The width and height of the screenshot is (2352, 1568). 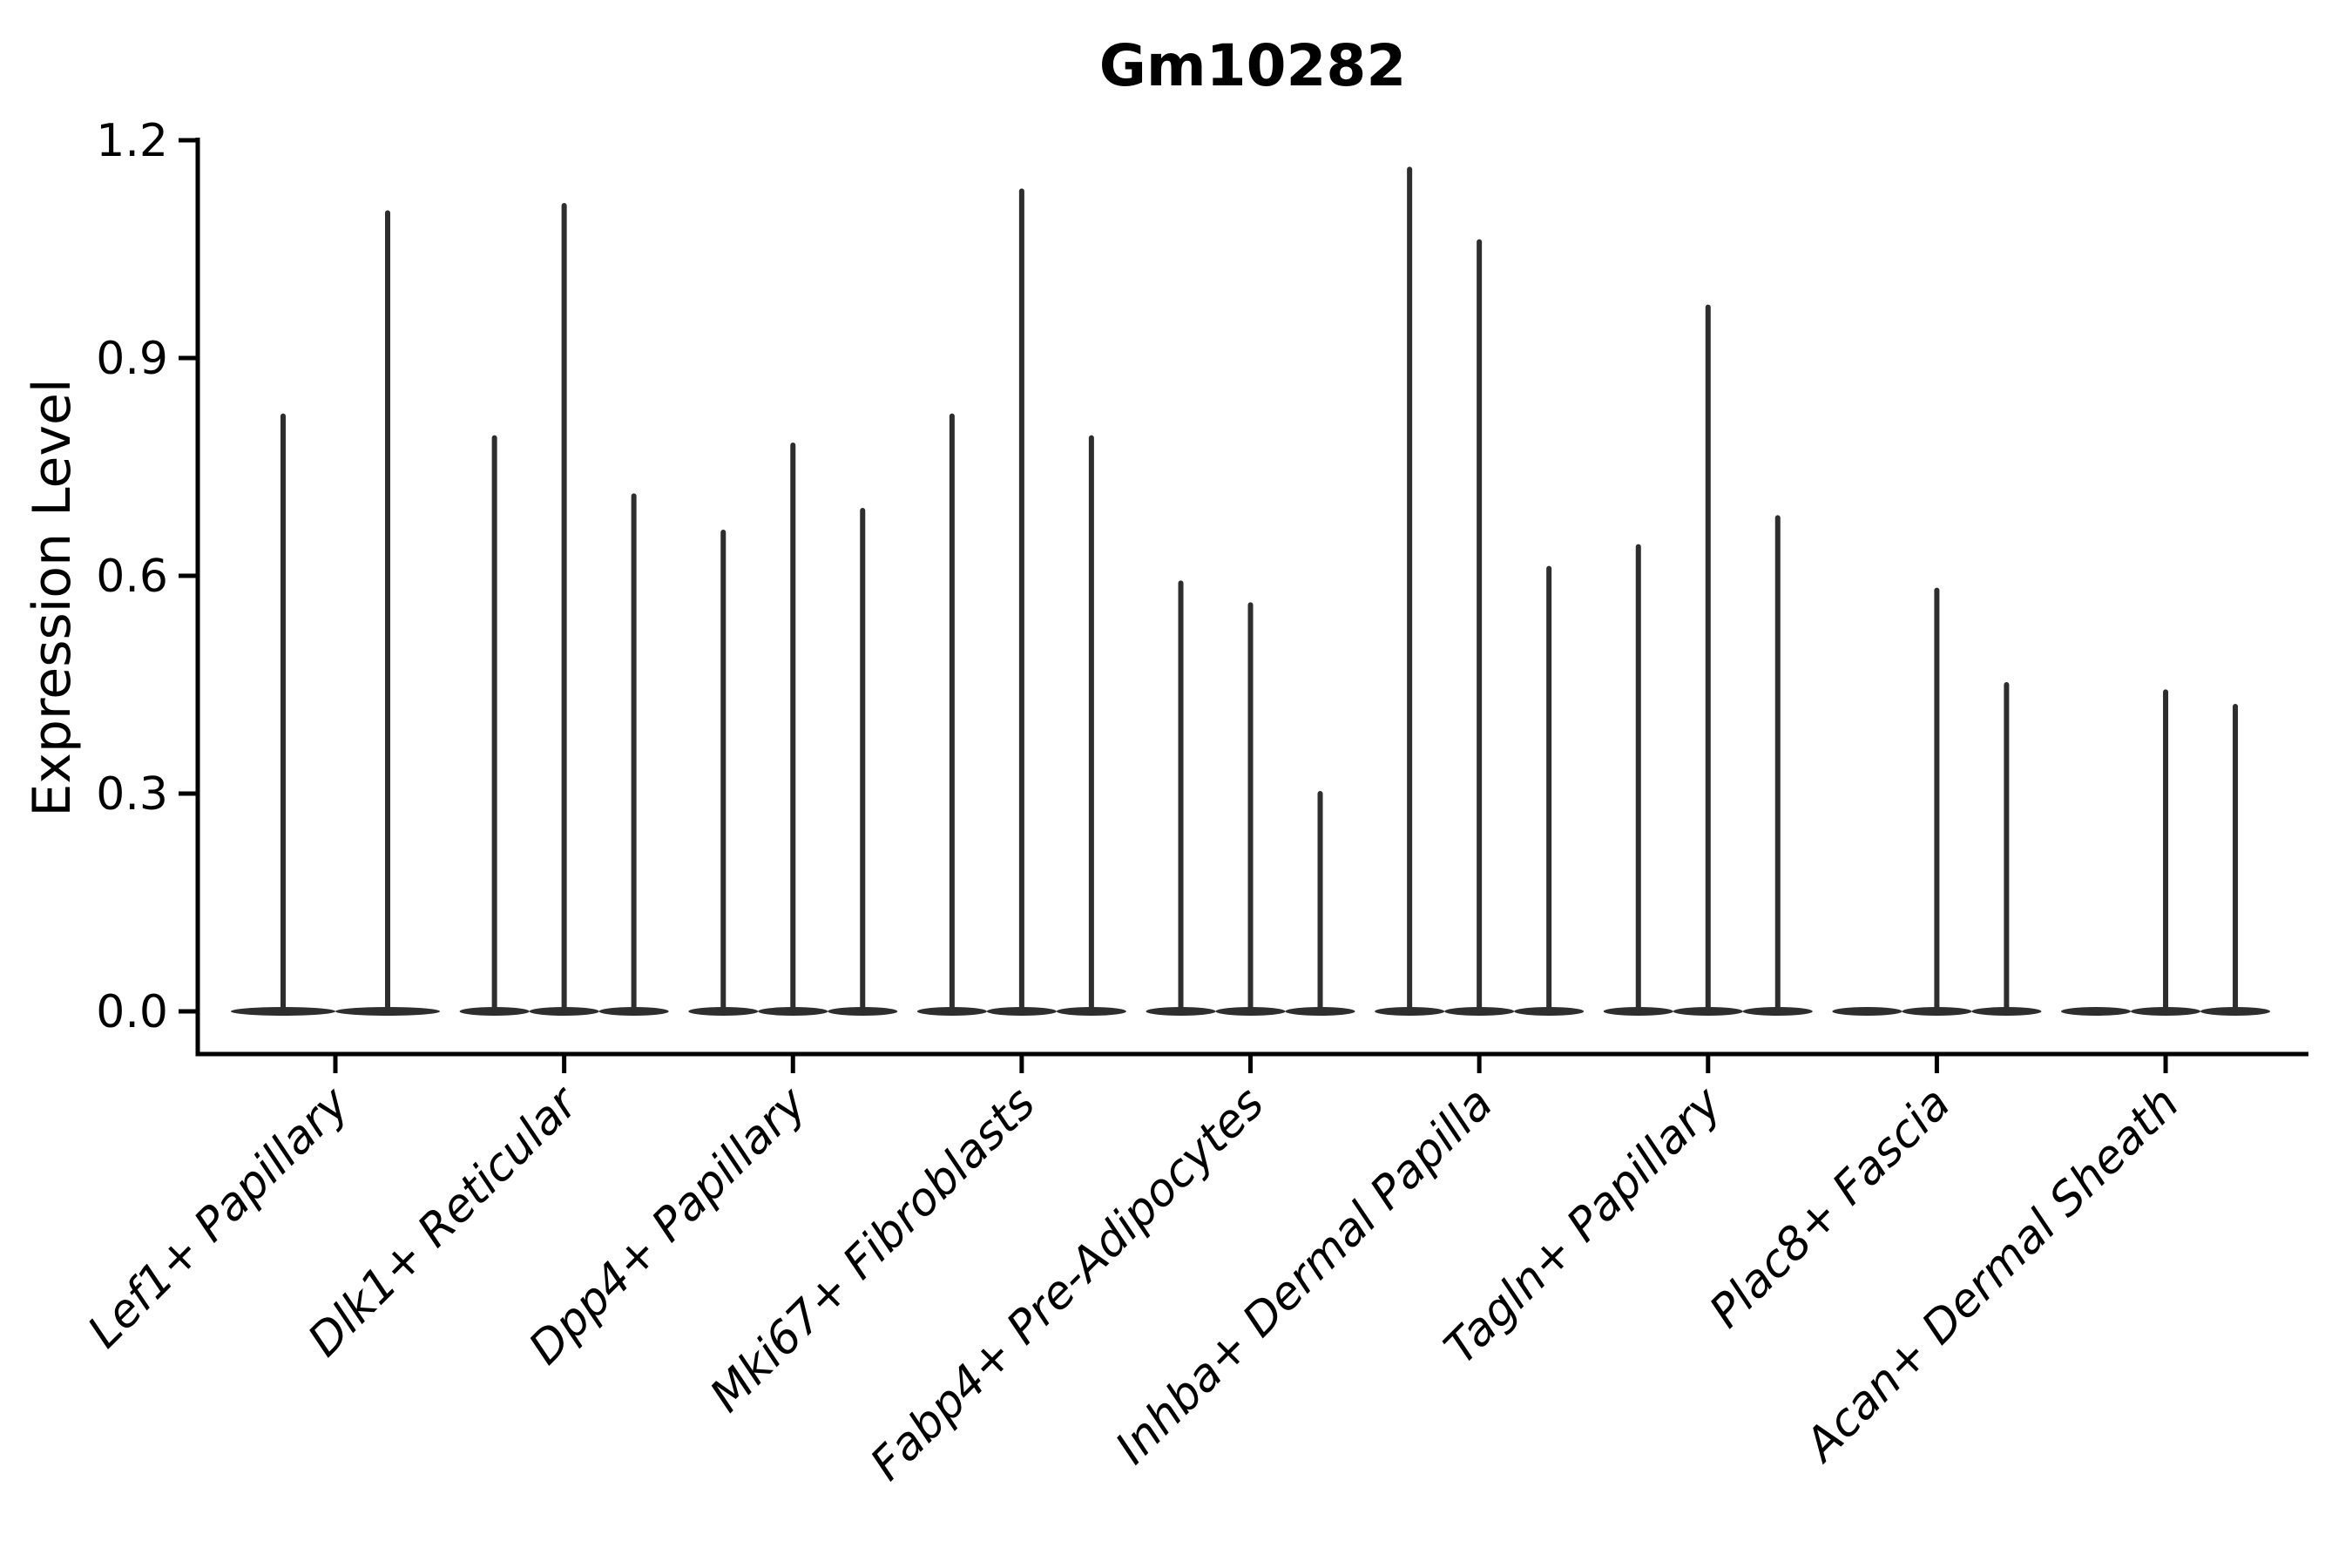 What do you see at coordinates (52, 597) in the screenshot?
I see `y-axis-label: Expression Level` at bounding box center [52, 597].